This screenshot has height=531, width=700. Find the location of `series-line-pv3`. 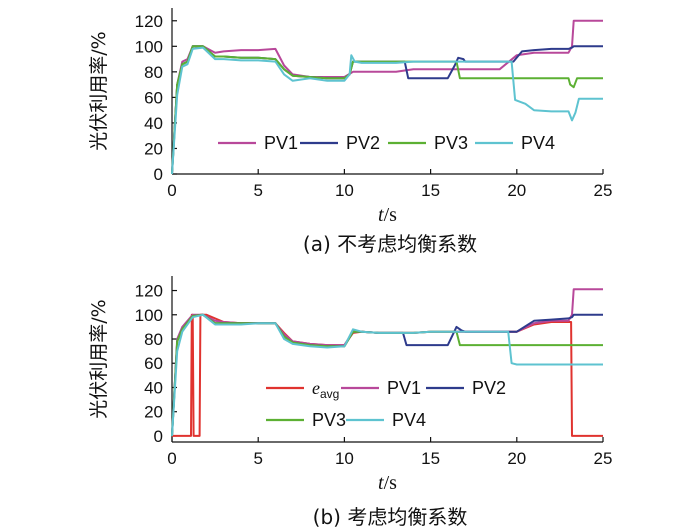

series-line-pv3 is located at coordinates (387, 374).